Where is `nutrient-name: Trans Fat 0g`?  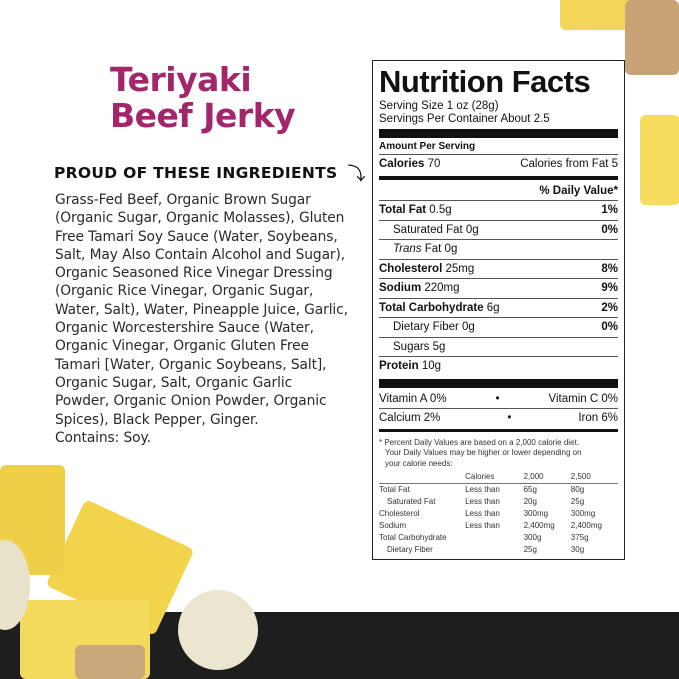
nutrient-name: Trans Fat 0g is located at coordinates (425, 250).